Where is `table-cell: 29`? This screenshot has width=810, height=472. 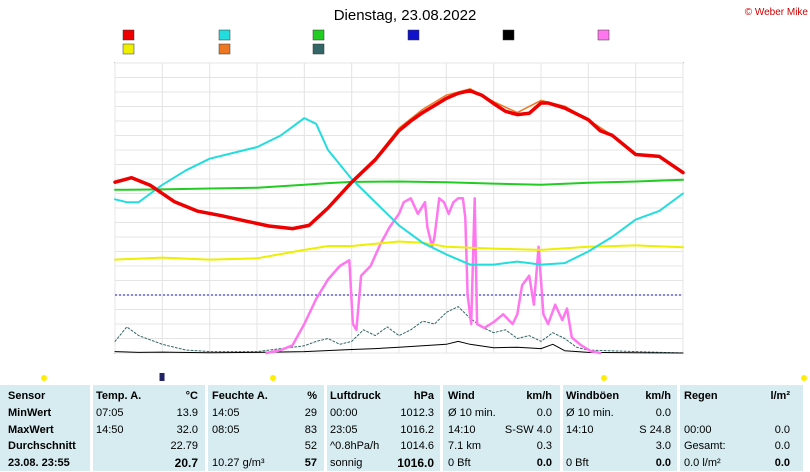
table-cell: 29 is located at coordinates (310, 413).